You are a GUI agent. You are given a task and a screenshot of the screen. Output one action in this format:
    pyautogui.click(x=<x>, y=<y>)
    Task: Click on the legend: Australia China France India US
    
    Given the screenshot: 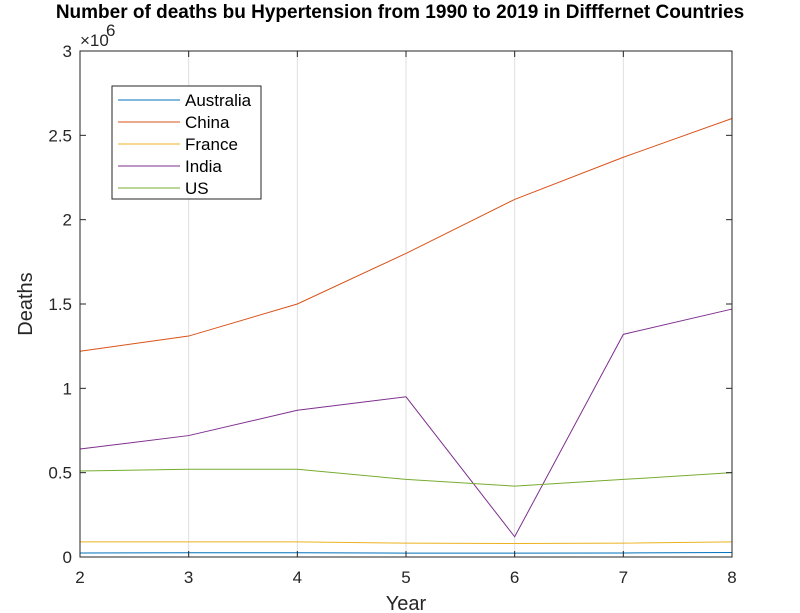 What is the action you would take?
    pyautogui.click(x=186, y=142)
    